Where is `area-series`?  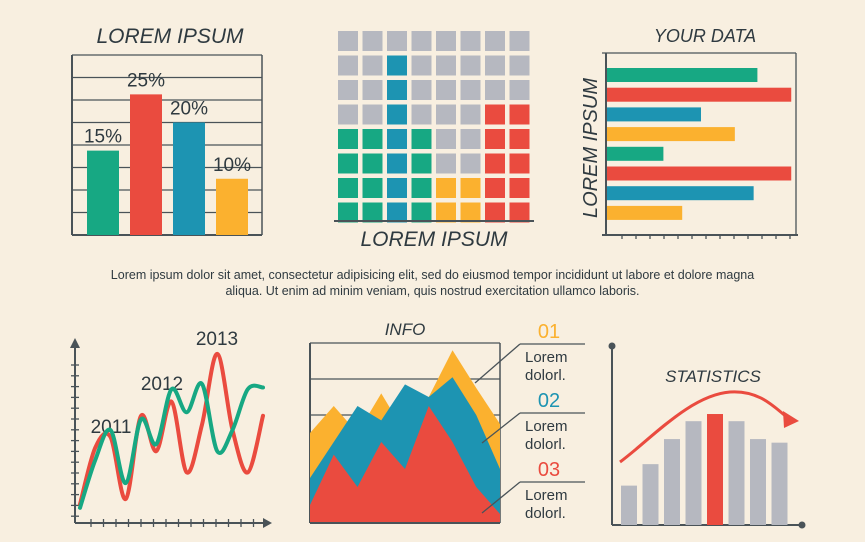 area-series is located at coordinates (405, 464).